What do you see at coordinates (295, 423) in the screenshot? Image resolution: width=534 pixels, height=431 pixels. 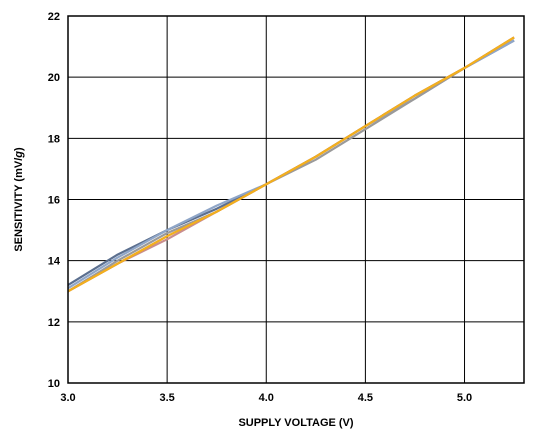 I see `x-axis-title: SUPPLY VOLTAGE (V)` at bounding box center [295, 423].